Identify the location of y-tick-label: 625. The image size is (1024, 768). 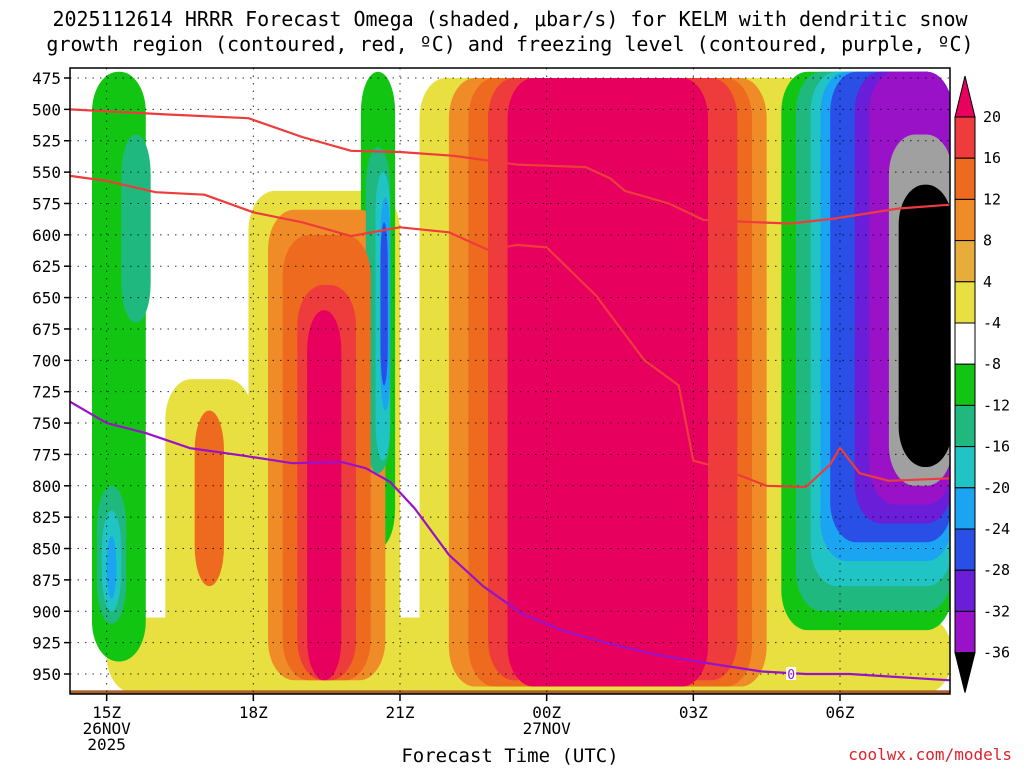
(46, 266).